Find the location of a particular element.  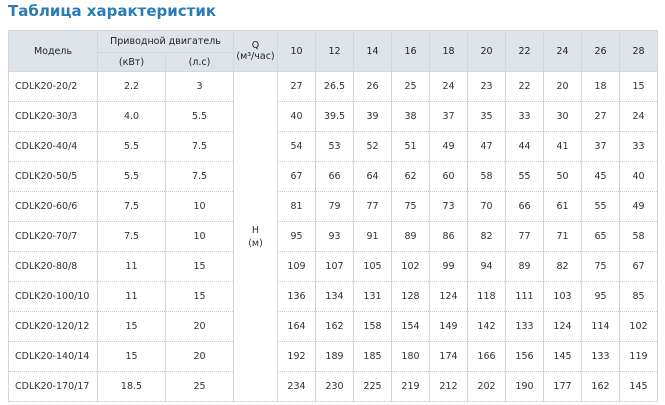

head-cell: 212 is located at coordinates (448, 386).